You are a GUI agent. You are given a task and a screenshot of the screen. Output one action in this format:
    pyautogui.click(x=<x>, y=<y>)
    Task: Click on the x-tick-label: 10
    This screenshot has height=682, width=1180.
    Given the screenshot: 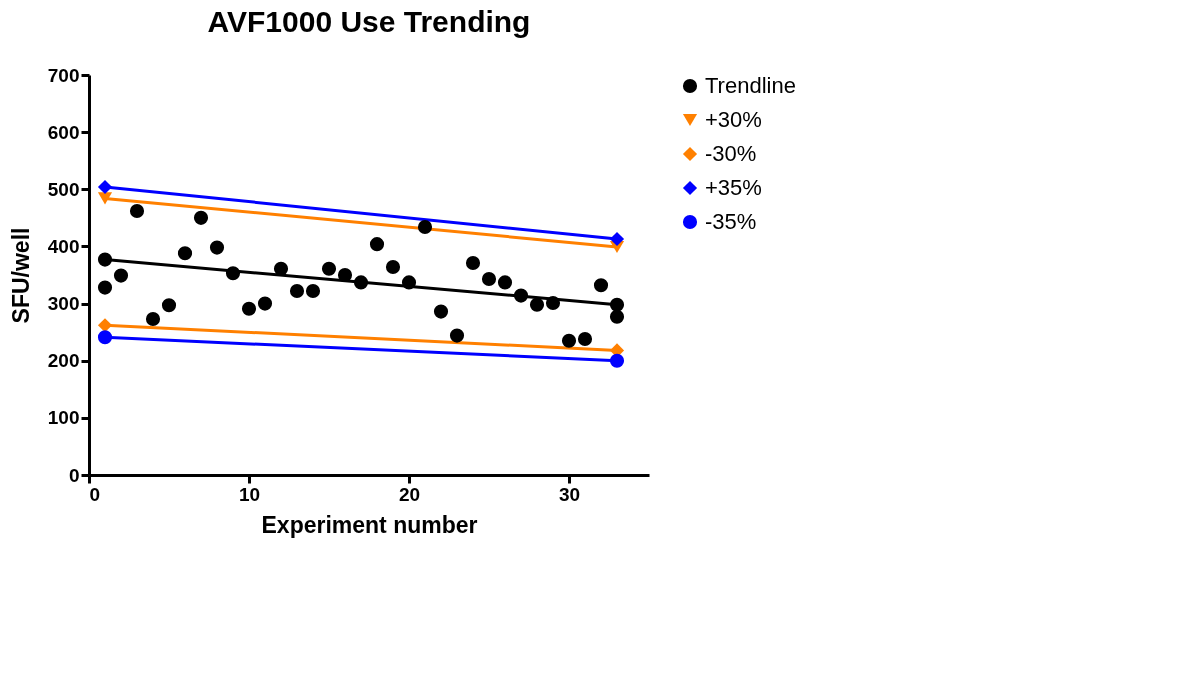 What is the action you would take?
    pyautogui.click(x=249, y=494)
    